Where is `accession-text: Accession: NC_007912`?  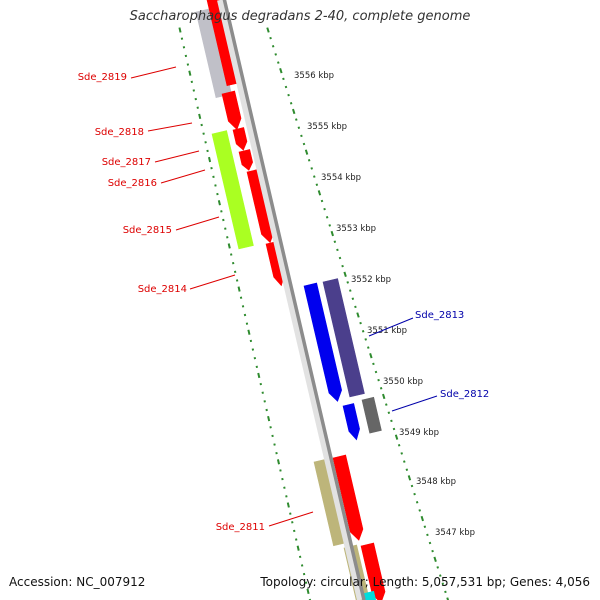
accession-text: Accession: NC_007912 is located at coordinates (77, 582).